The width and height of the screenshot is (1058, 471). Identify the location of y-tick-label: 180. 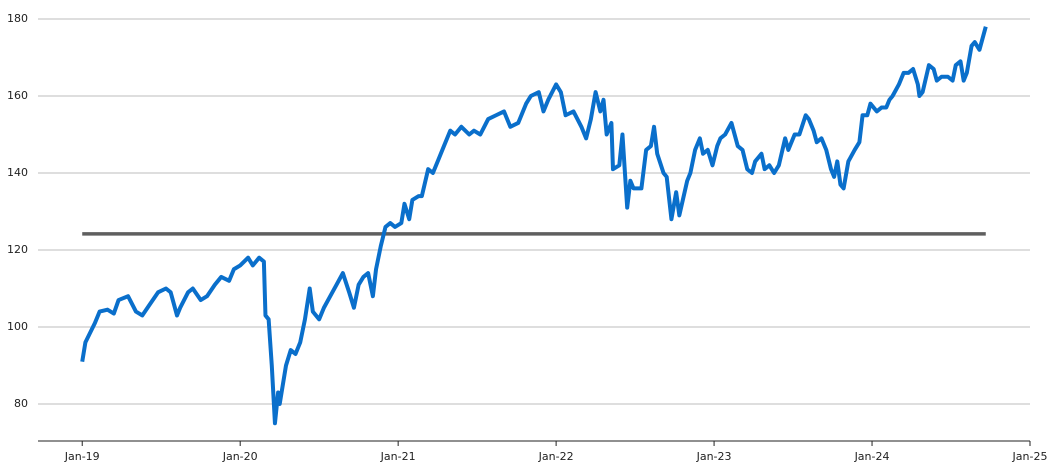
(17, 18).